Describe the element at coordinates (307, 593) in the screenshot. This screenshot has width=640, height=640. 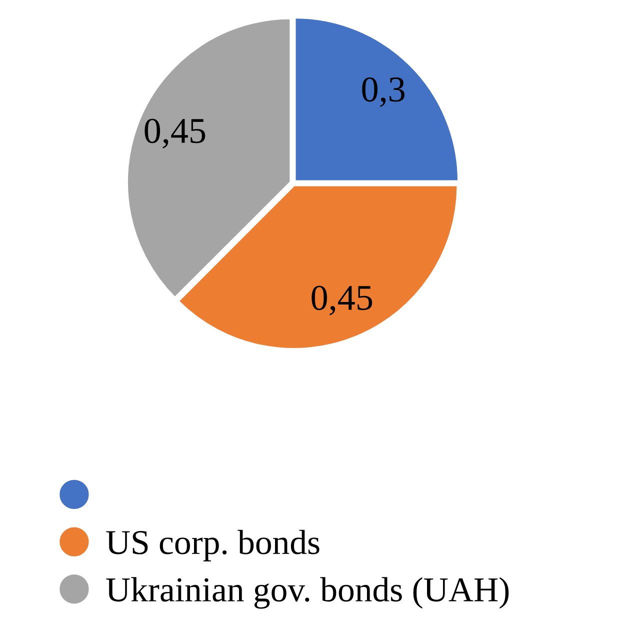
I see `legend-label: Ukrainian gov. bonds (UAH)` at that location.